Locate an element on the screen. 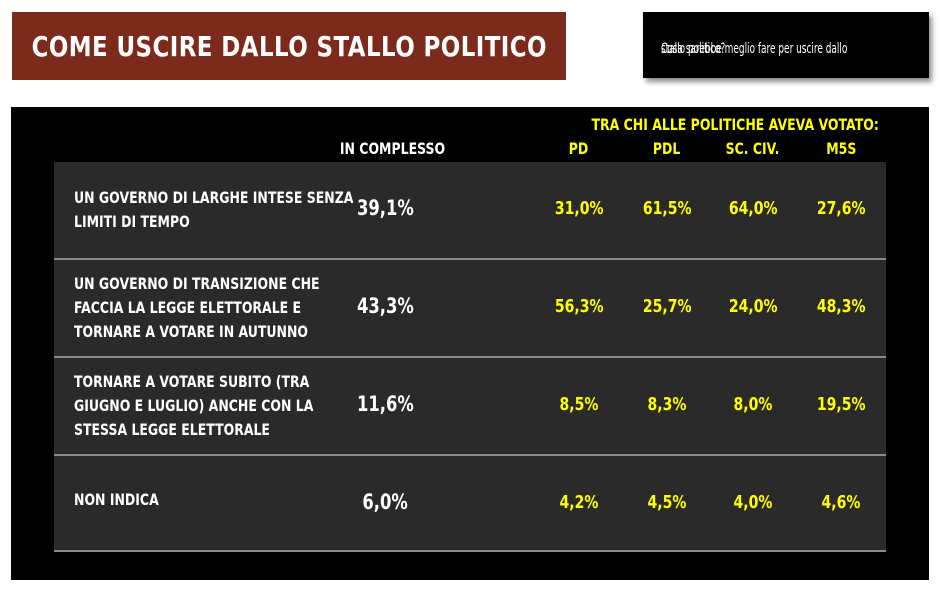  group-header: TRA CHI ALLE POLITICHE AVEVA VOTATO: is located at coordinates (735, 124).